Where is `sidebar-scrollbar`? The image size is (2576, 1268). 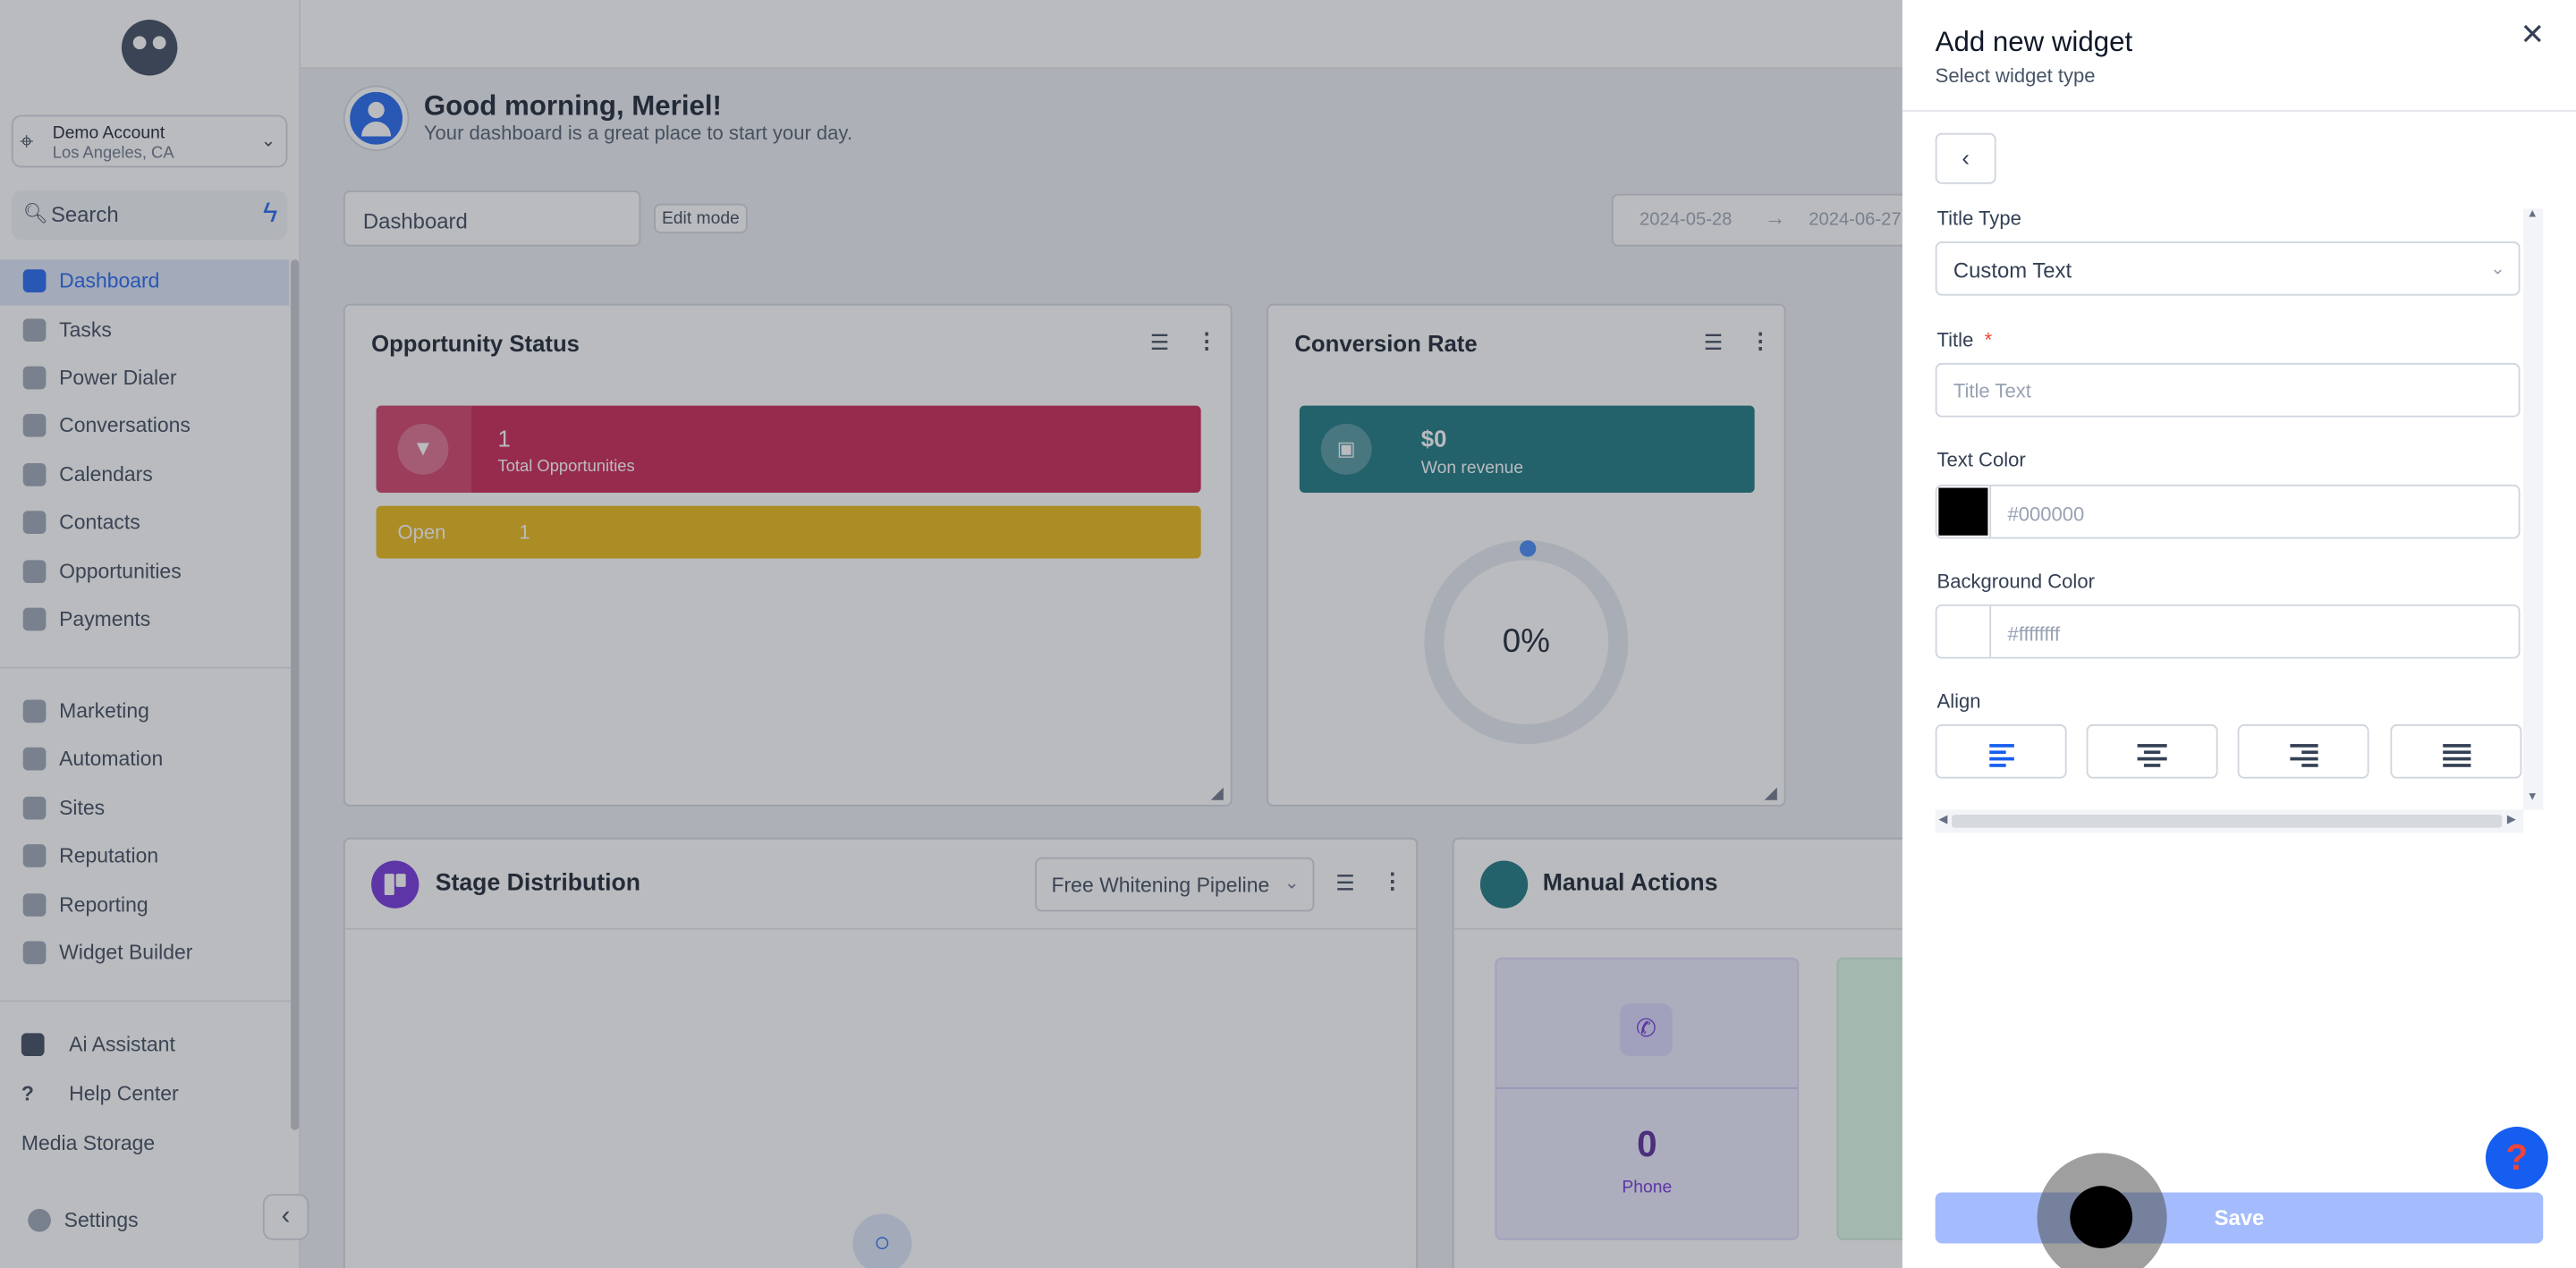 sidebar-scrollbar is located at coordinates (295, 694).